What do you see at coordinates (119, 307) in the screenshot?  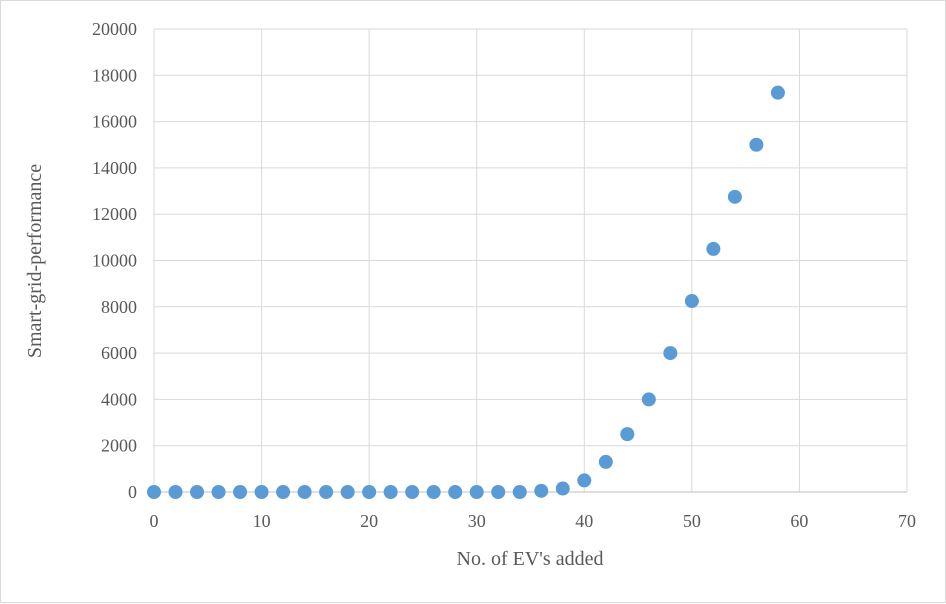 I see `y-tick-label: 8000` at bounding box center [119, 307].